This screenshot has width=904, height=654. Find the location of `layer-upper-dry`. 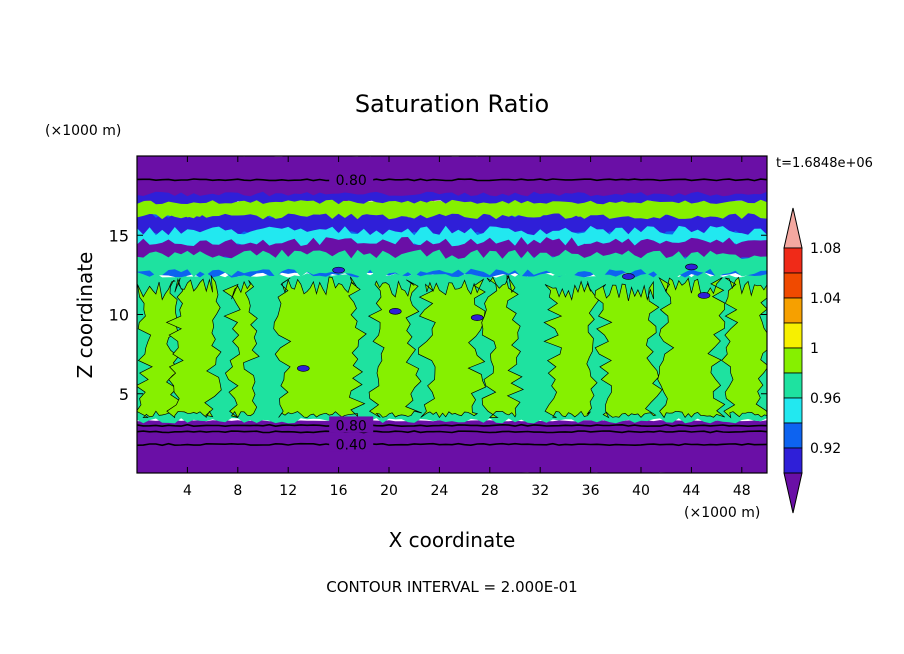

layer-upper-dry is located at coordinates (452, 178).